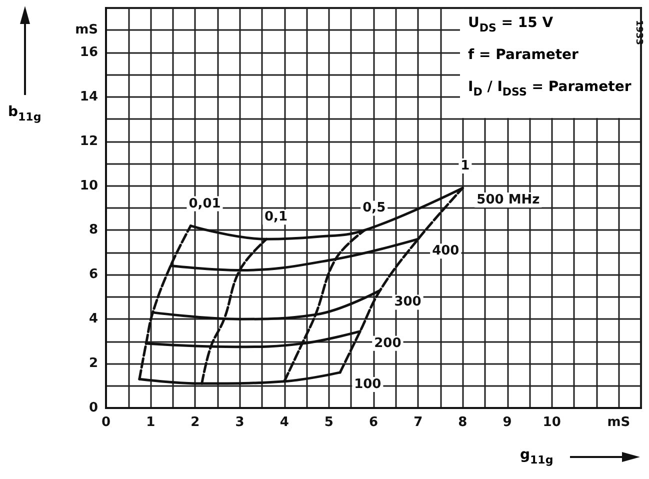  Describe the element at coordinates (89, 96) in the screenshot. I see `y-tick-label: 14` at that location.